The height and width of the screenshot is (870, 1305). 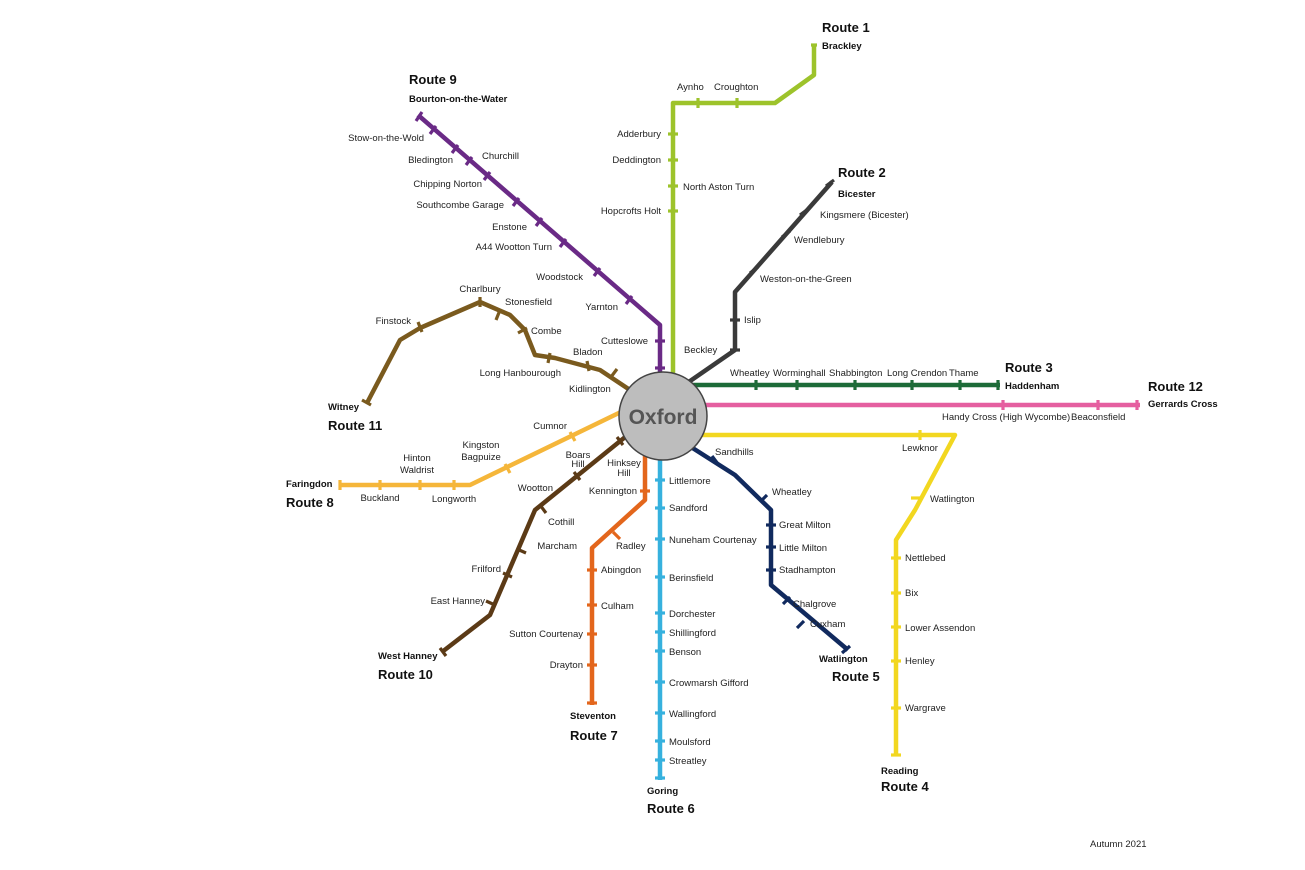 I want to click on stop-label: Wargrave, so click(x=925, y=708).